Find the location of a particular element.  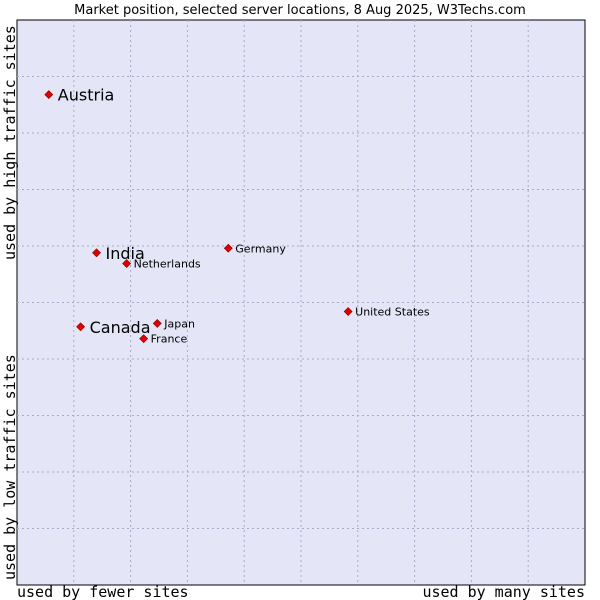

data-point-india: India is located at coordinates (118, 253).